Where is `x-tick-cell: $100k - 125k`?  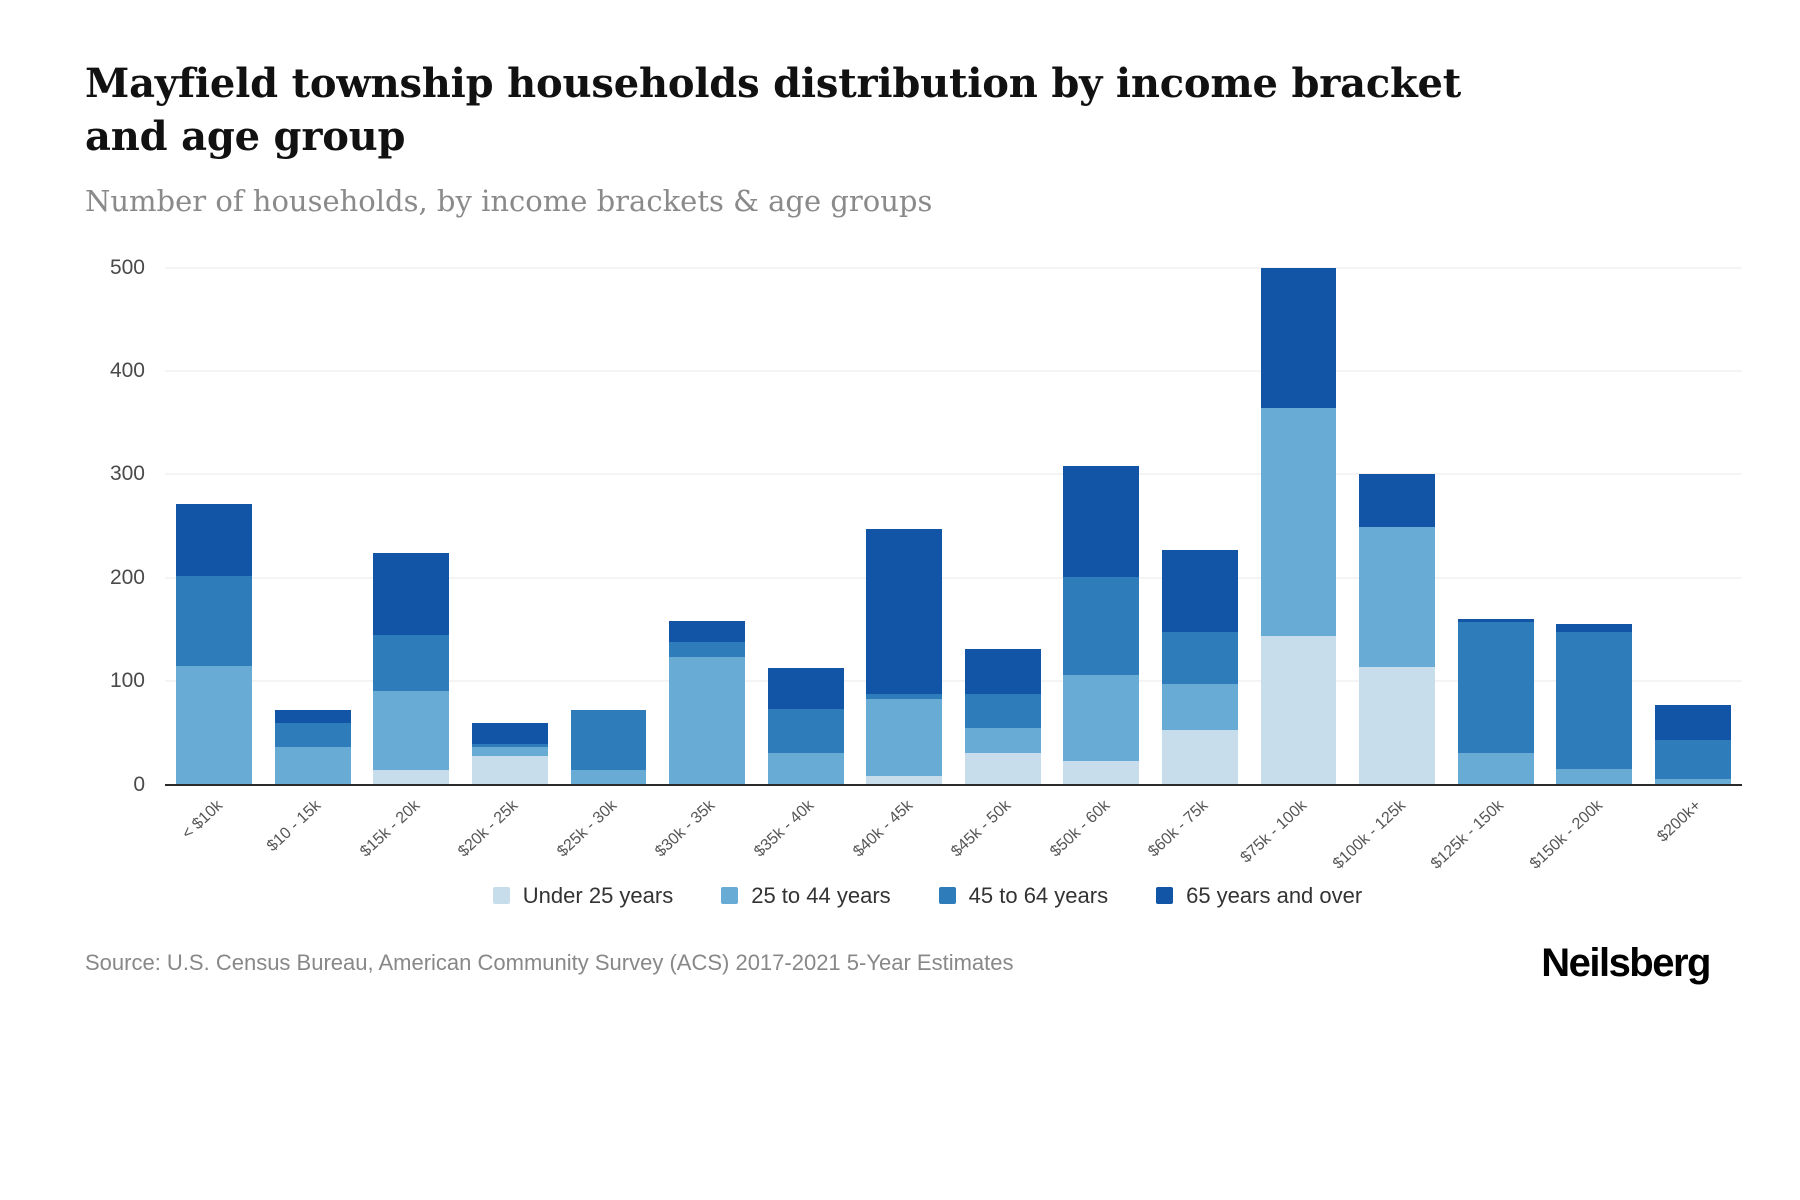 x-tick-cell: $100k - 125k is located at coordinates (1388, 833).